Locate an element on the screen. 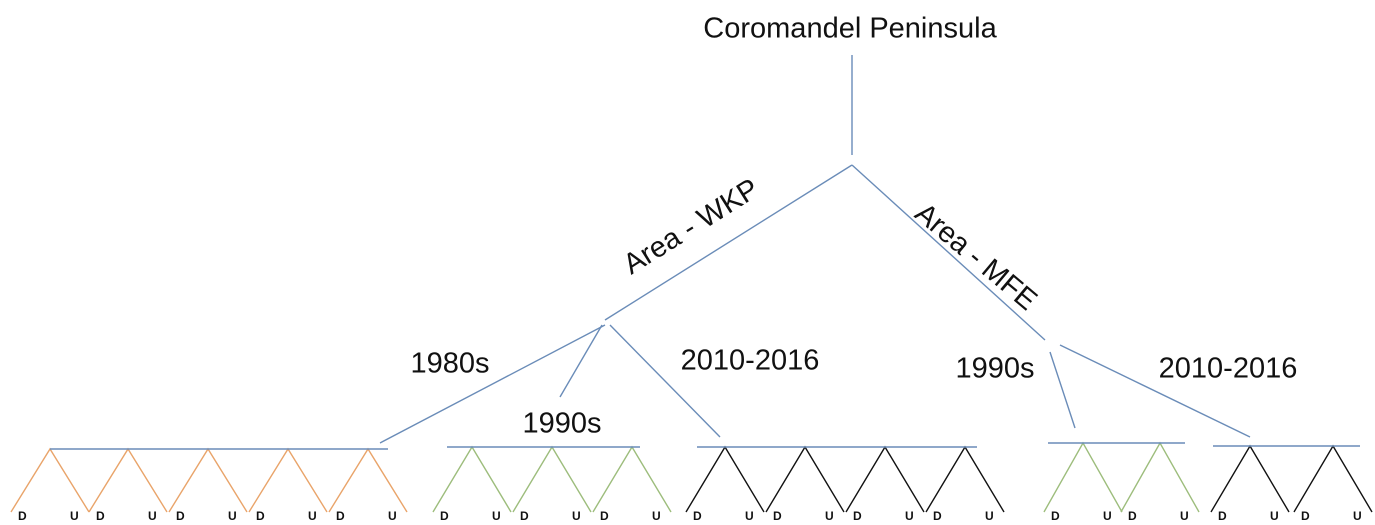  area-label: Area - WKP is located at coordinates (691, 227).